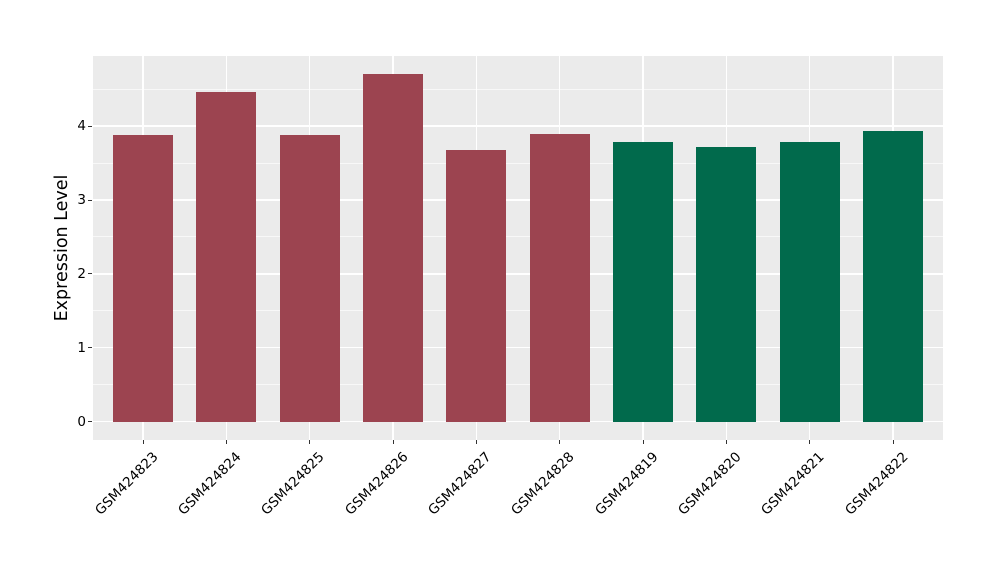  What do you see at coordinates (710, 484) in the screenshot?
I see `x-tick-label: GSM424820` at bounding box center [710, 484].